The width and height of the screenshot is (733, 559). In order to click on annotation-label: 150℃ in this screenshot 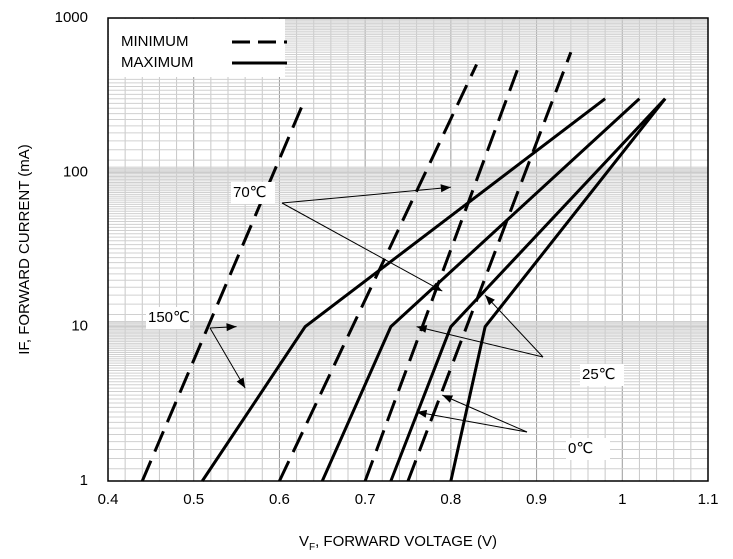, I will do `click(169, 317)`.